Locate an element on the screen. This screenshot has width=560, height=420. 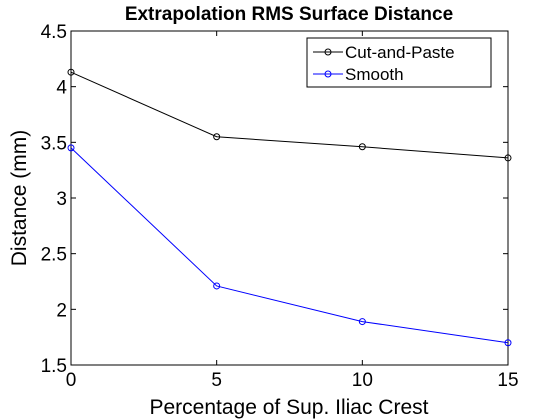
y-tick-label: 3.5 is located at coordinates (54, 143).